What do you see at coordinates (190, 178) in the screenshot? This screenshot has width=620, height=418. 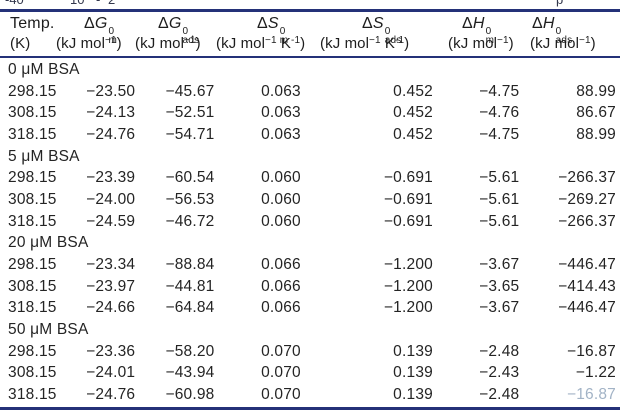 I see `value-cell: −60.54` at bounding box center [190, 178].